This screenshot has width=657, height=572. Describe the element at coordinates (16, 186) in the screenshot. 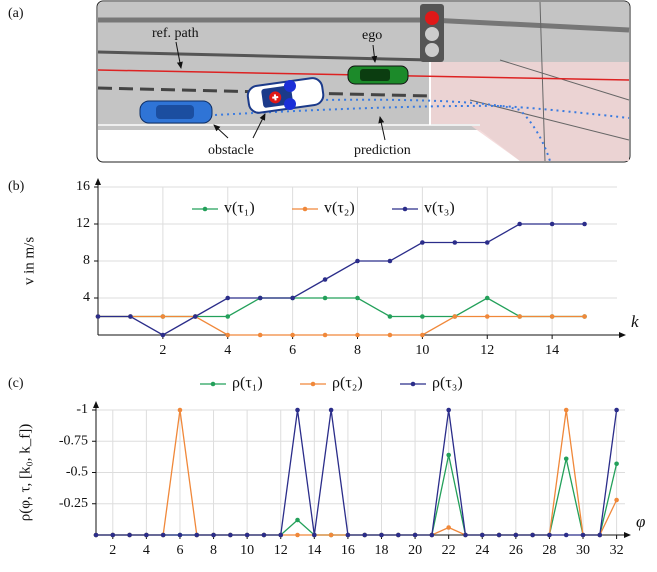

I see `panel-label: (b)` at that location.